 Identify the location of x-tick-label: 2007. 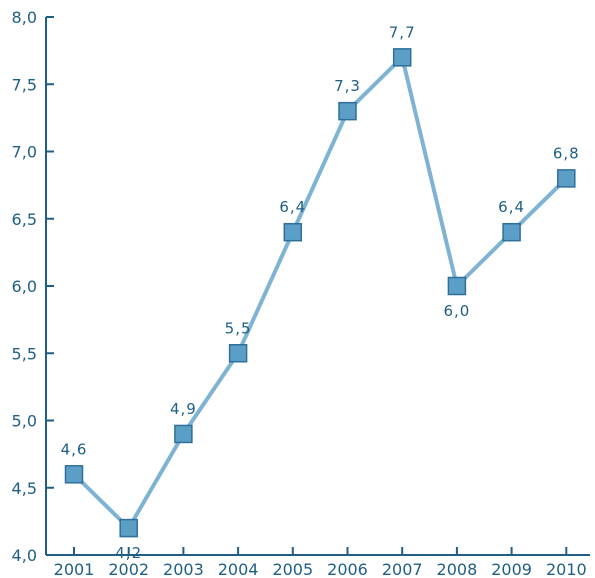
(402, 569).